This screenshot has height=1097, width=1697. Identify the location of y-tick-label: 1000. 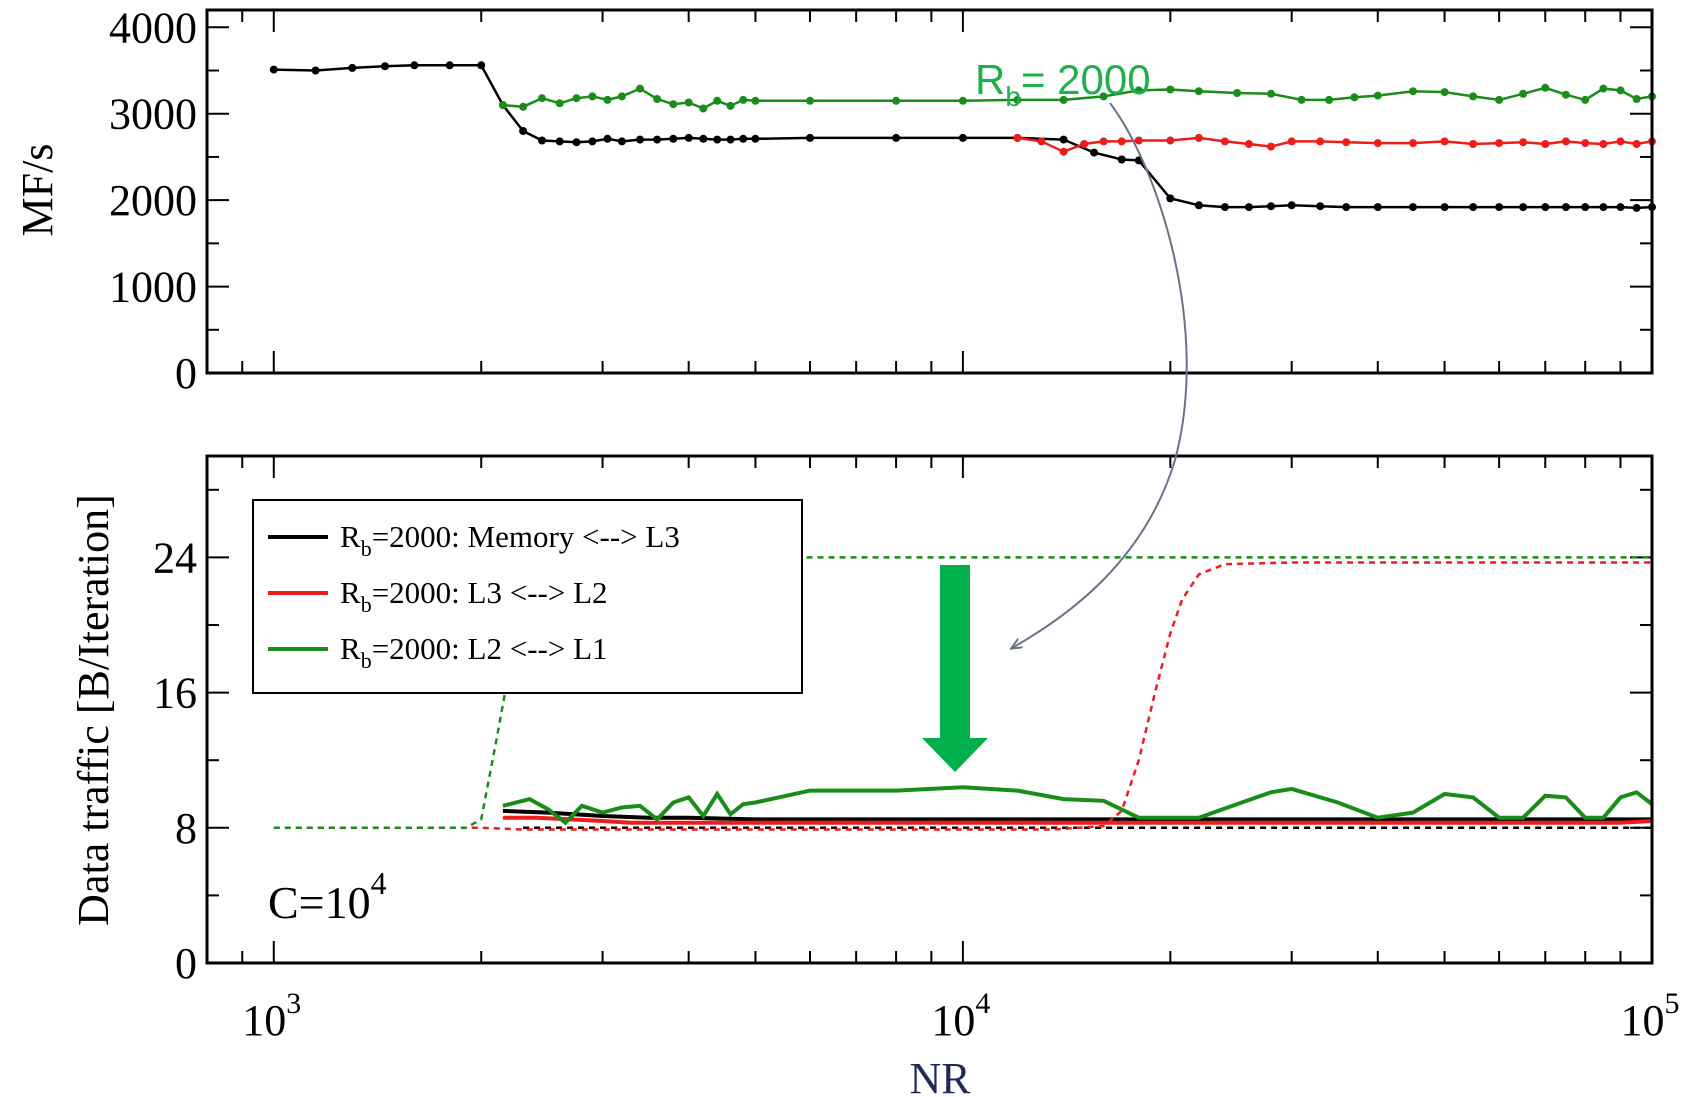
(153, 287).